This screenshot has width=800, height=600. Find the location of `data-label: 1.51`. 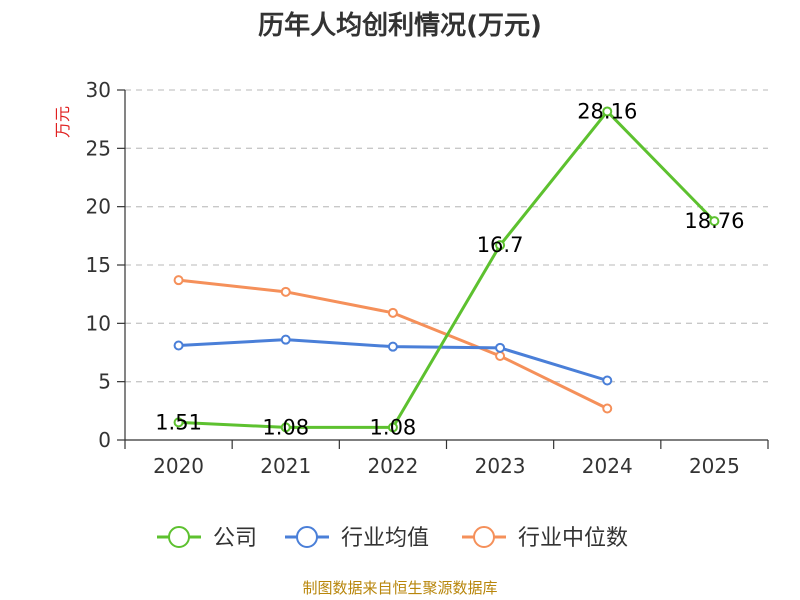

data-label: 1.51 is located at coordinates (178, 422).